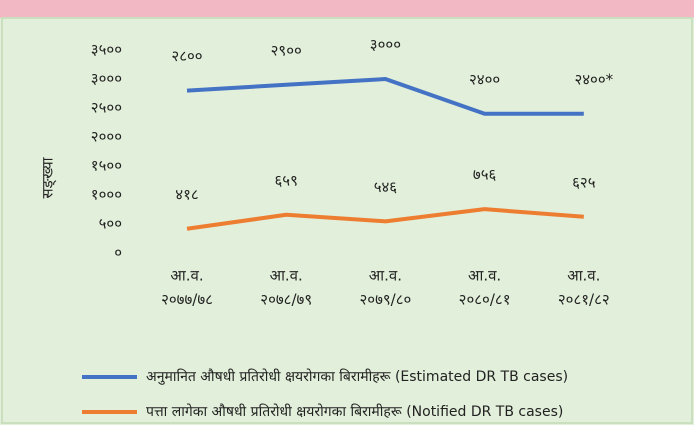  Describe the element at coordinates (593, 79) in the screenshot. I see `data-label: २४००*` at that location.